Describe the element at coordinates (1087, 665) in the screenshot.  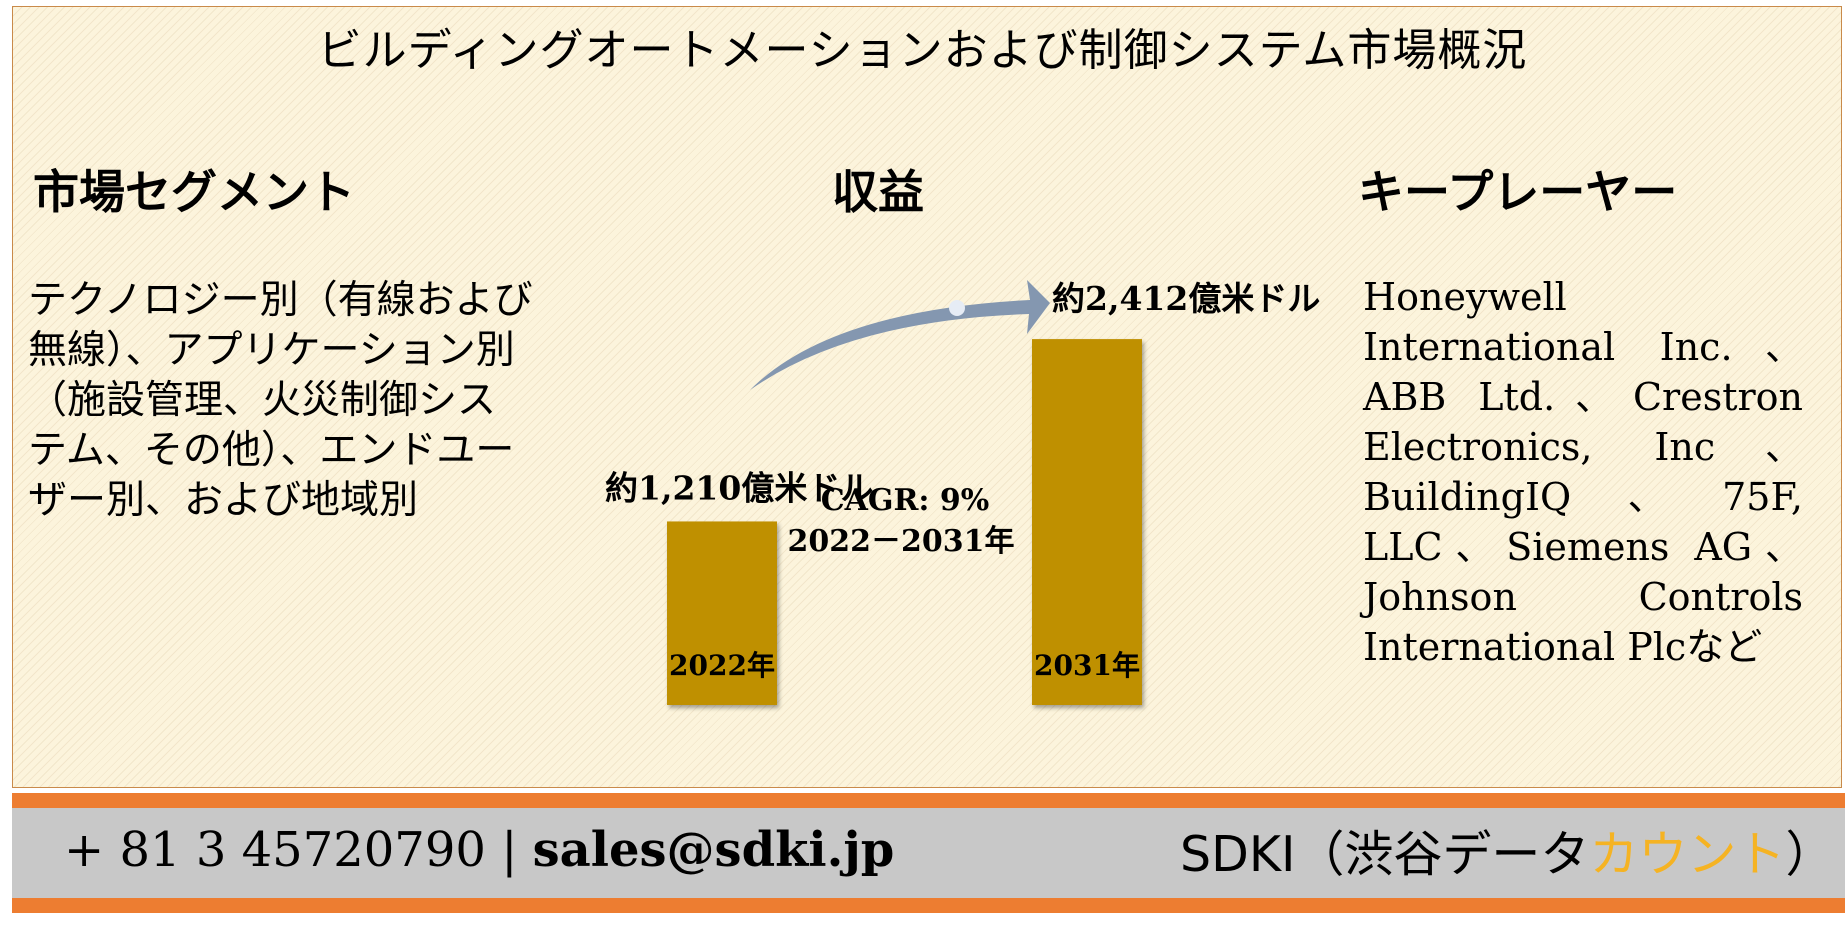
I see `category-label-2031: 2031年` at that location.